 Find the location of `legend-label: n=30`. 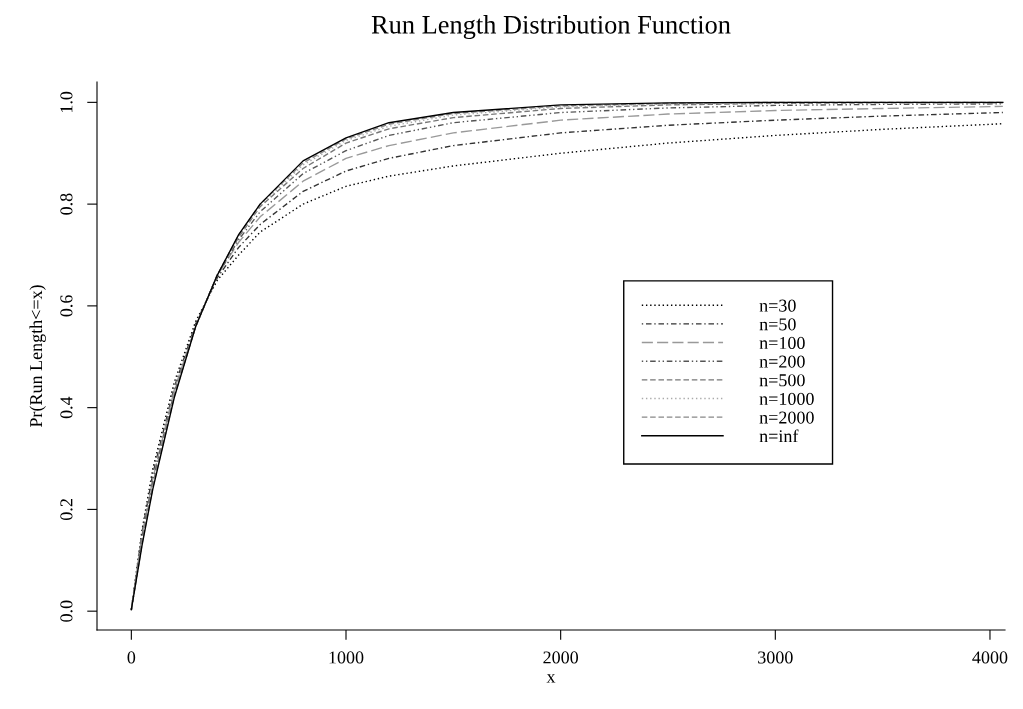

legend-label: n=30 is located at coordinates (777, 305).